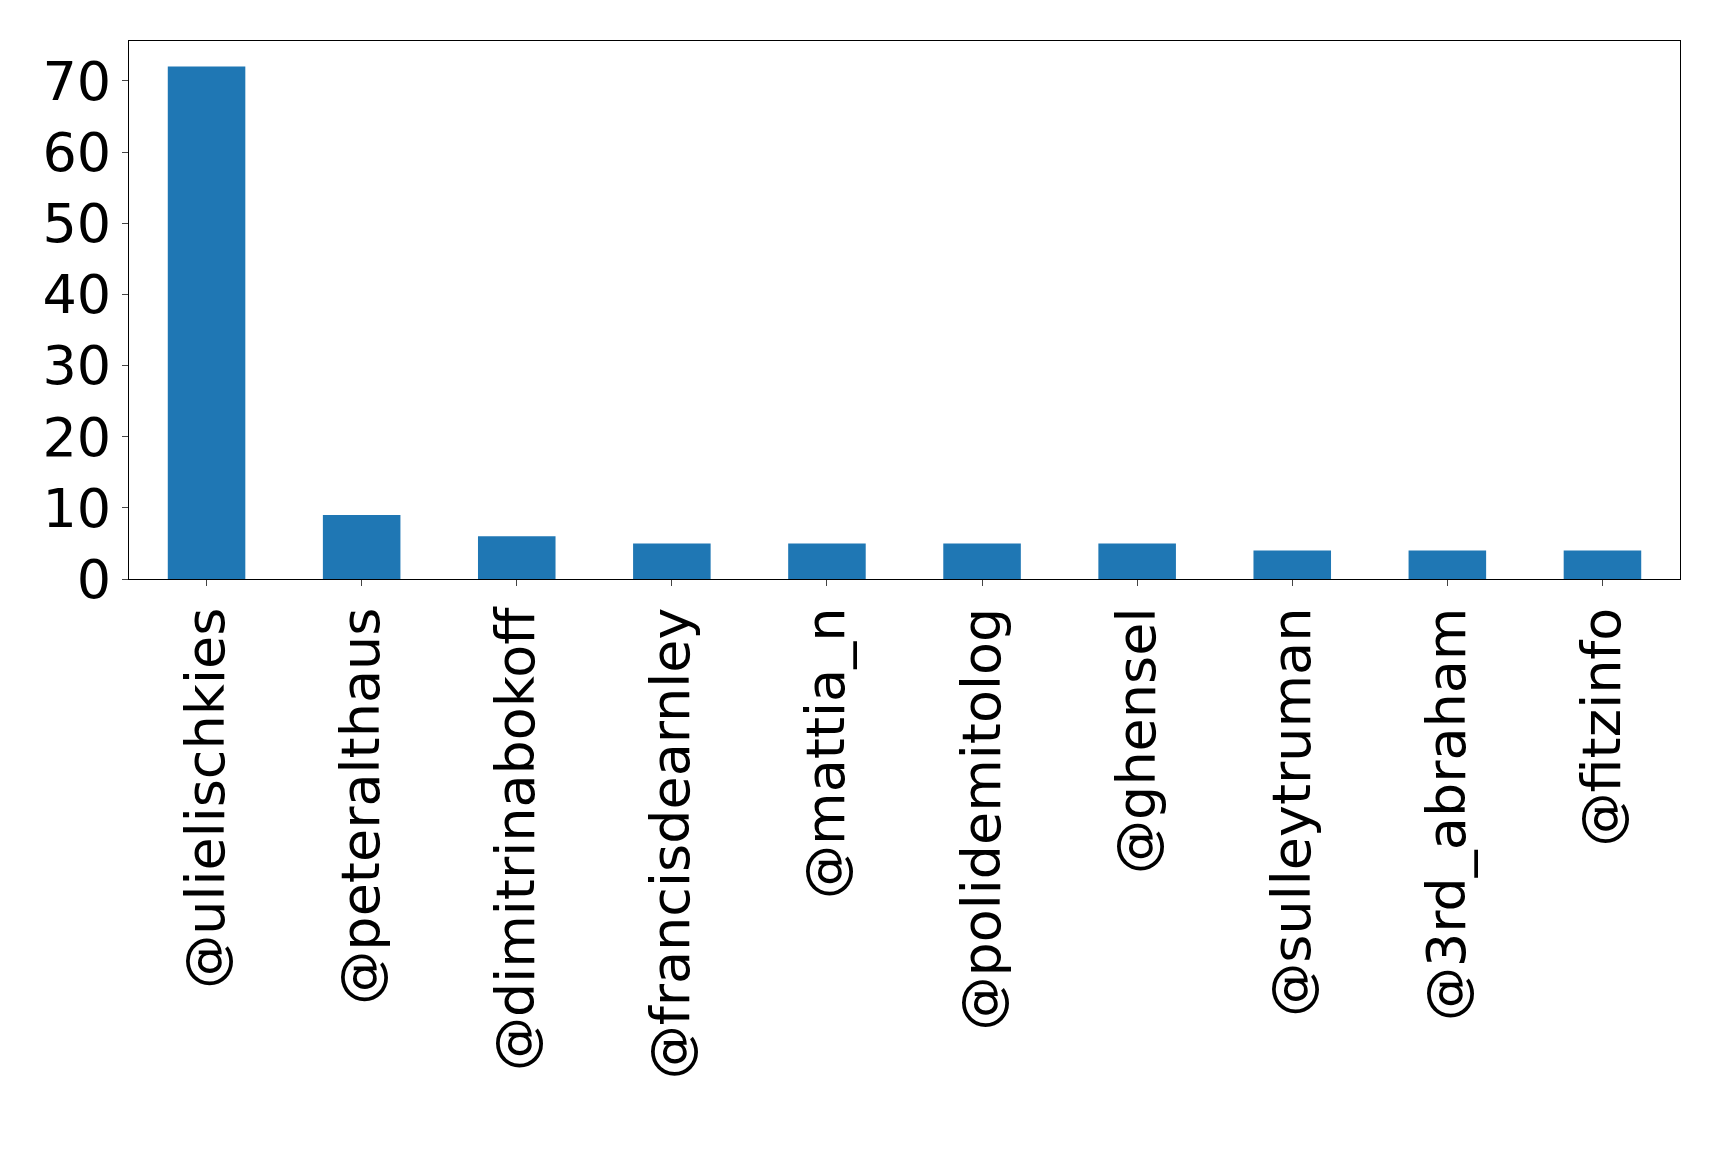  Describe the element at coordinates (77, 366) in the screenshot. I see `y-tick-label: 30` at that location.